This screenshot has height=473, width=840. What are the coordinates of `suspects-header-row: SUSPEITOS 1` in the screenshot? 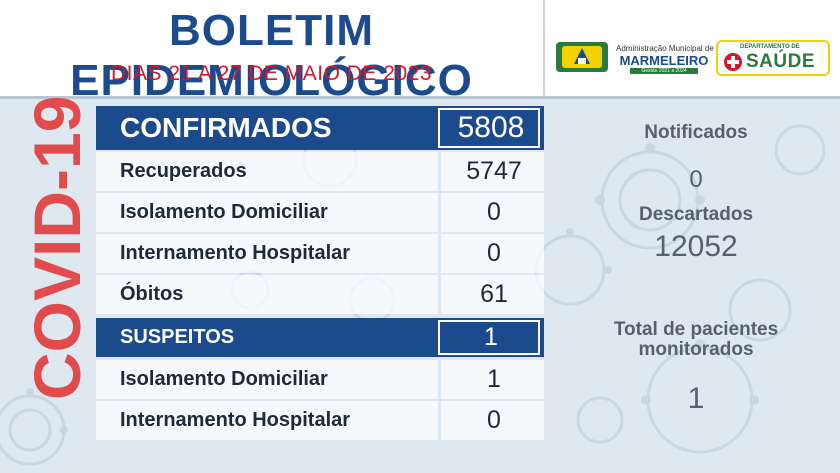 It's located at (320, 337).